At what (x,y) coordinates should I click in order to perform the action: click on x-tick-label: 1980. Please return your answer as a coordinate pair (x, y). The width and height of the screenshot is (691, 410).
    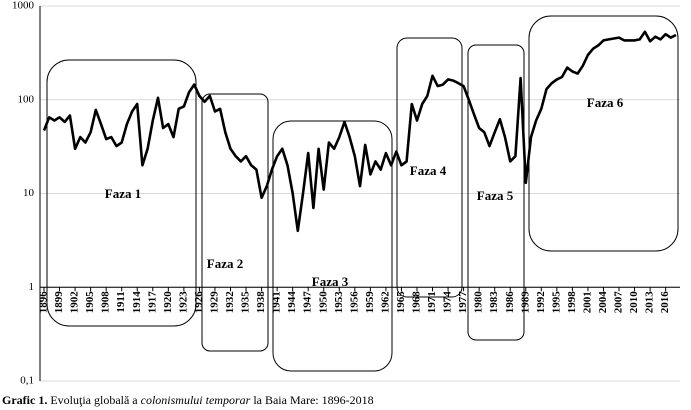
    Looking at the image, I should click on (479, 302).